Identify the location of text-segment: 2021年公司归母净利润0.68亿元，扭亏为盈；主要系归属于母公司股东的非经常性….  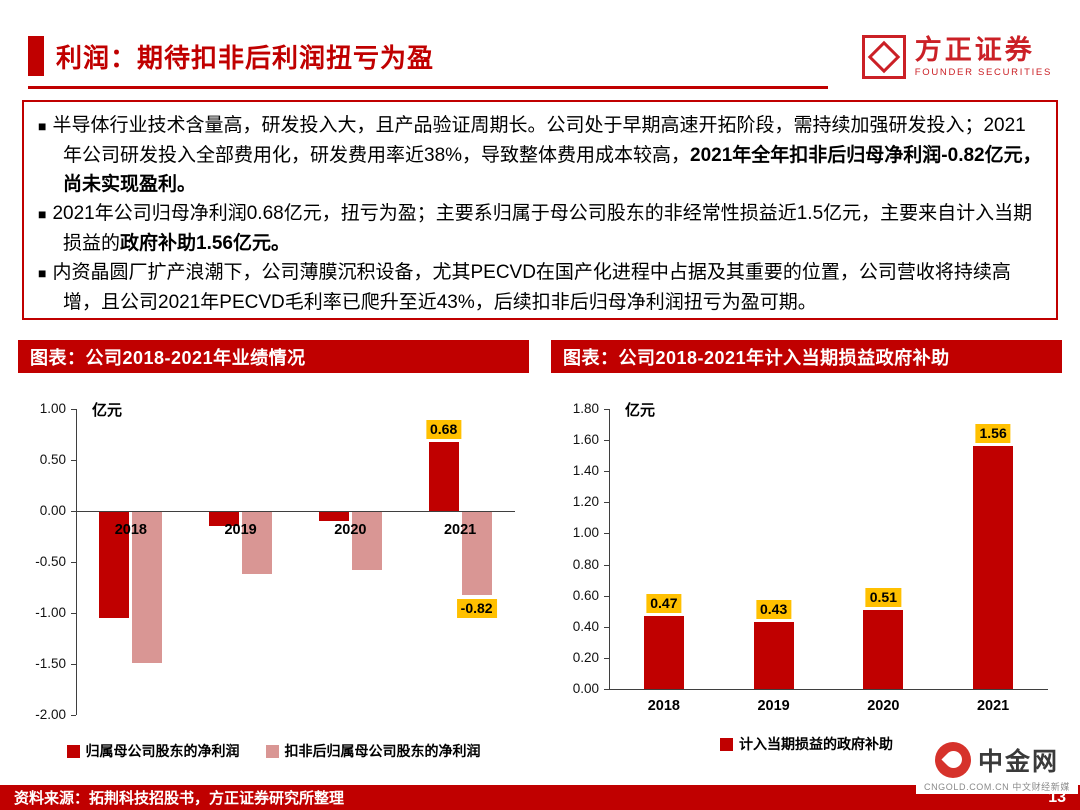
(542, 228).